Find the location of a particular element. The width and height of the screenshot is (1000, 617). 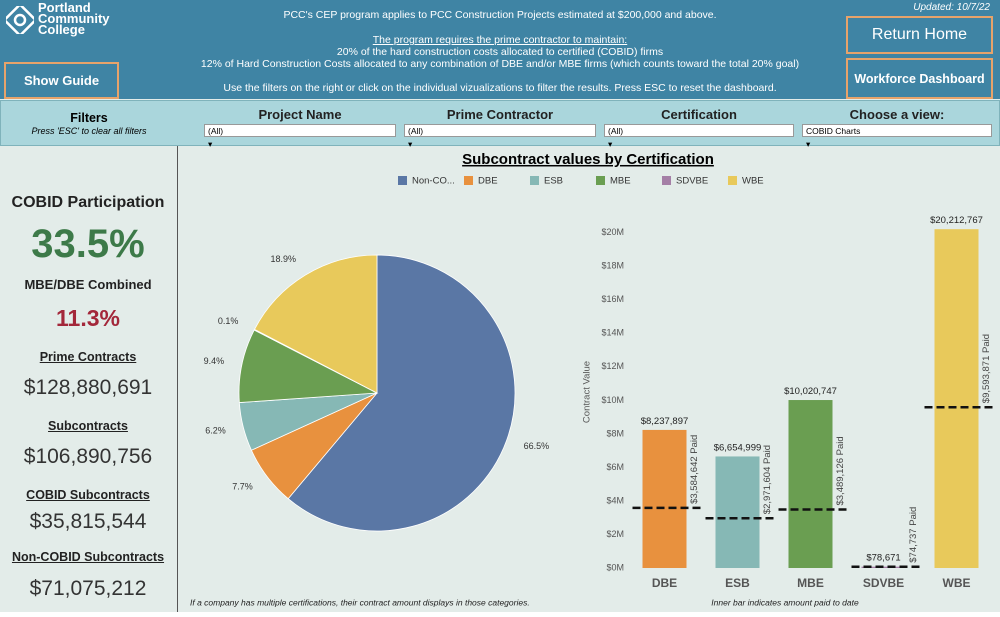

y-tick-label: $2M is located at coordinates (615, 534).